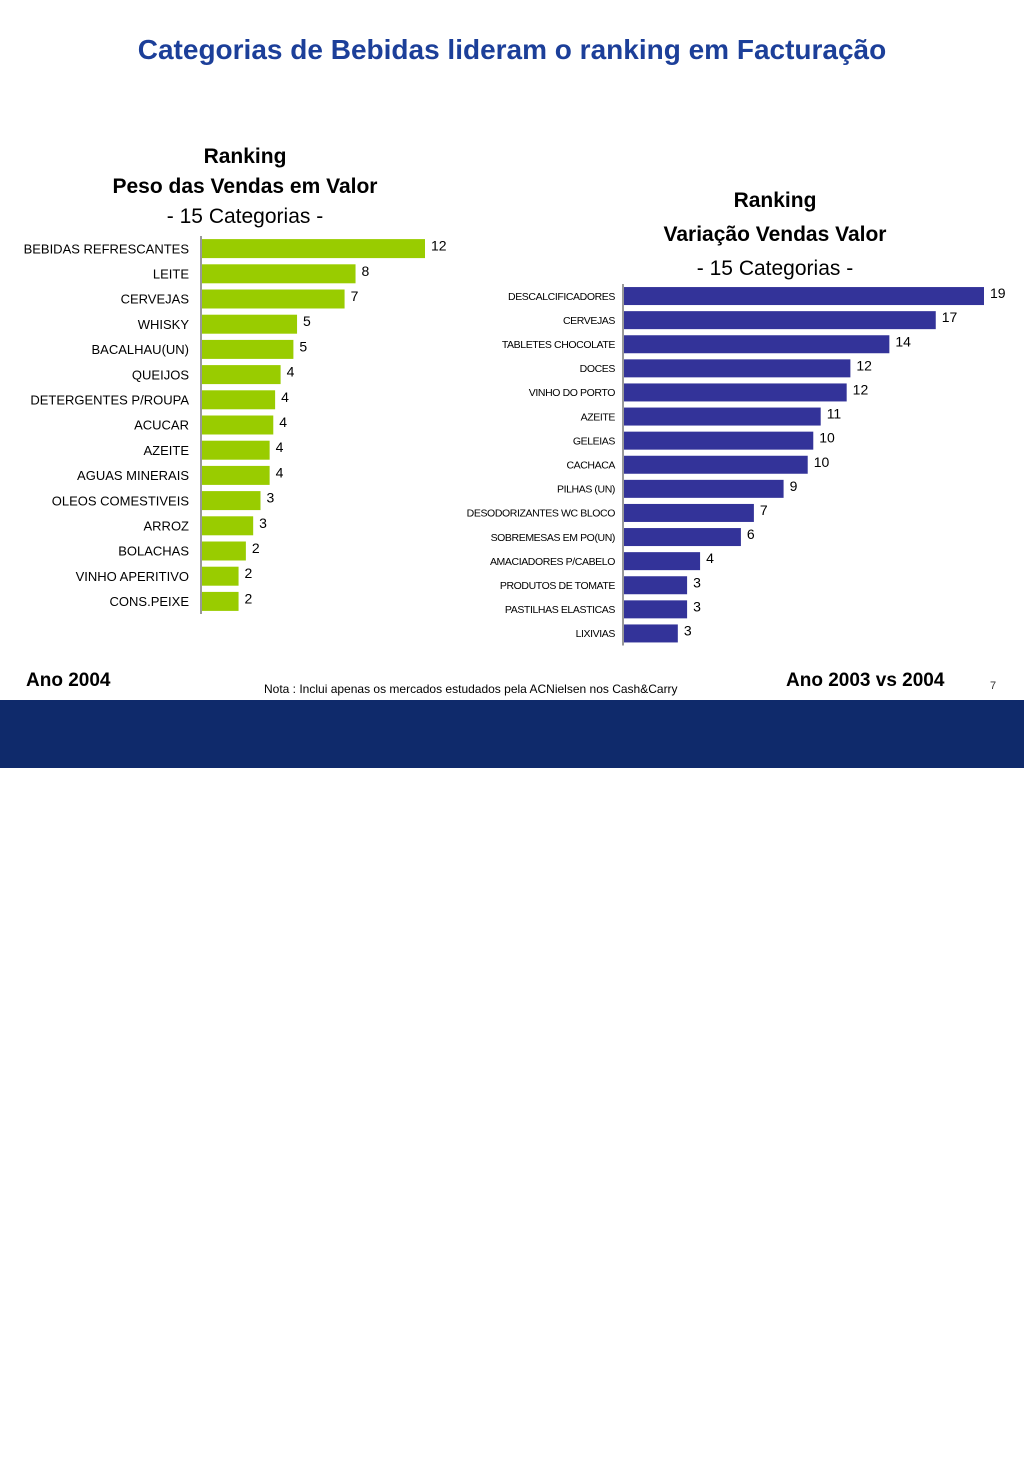 The image size is (1024, 1466). What do you see at coordinates (598, 369) in the screenshot?
I see `chart2-category-label: DOCES` at bounding box center [598, 369].